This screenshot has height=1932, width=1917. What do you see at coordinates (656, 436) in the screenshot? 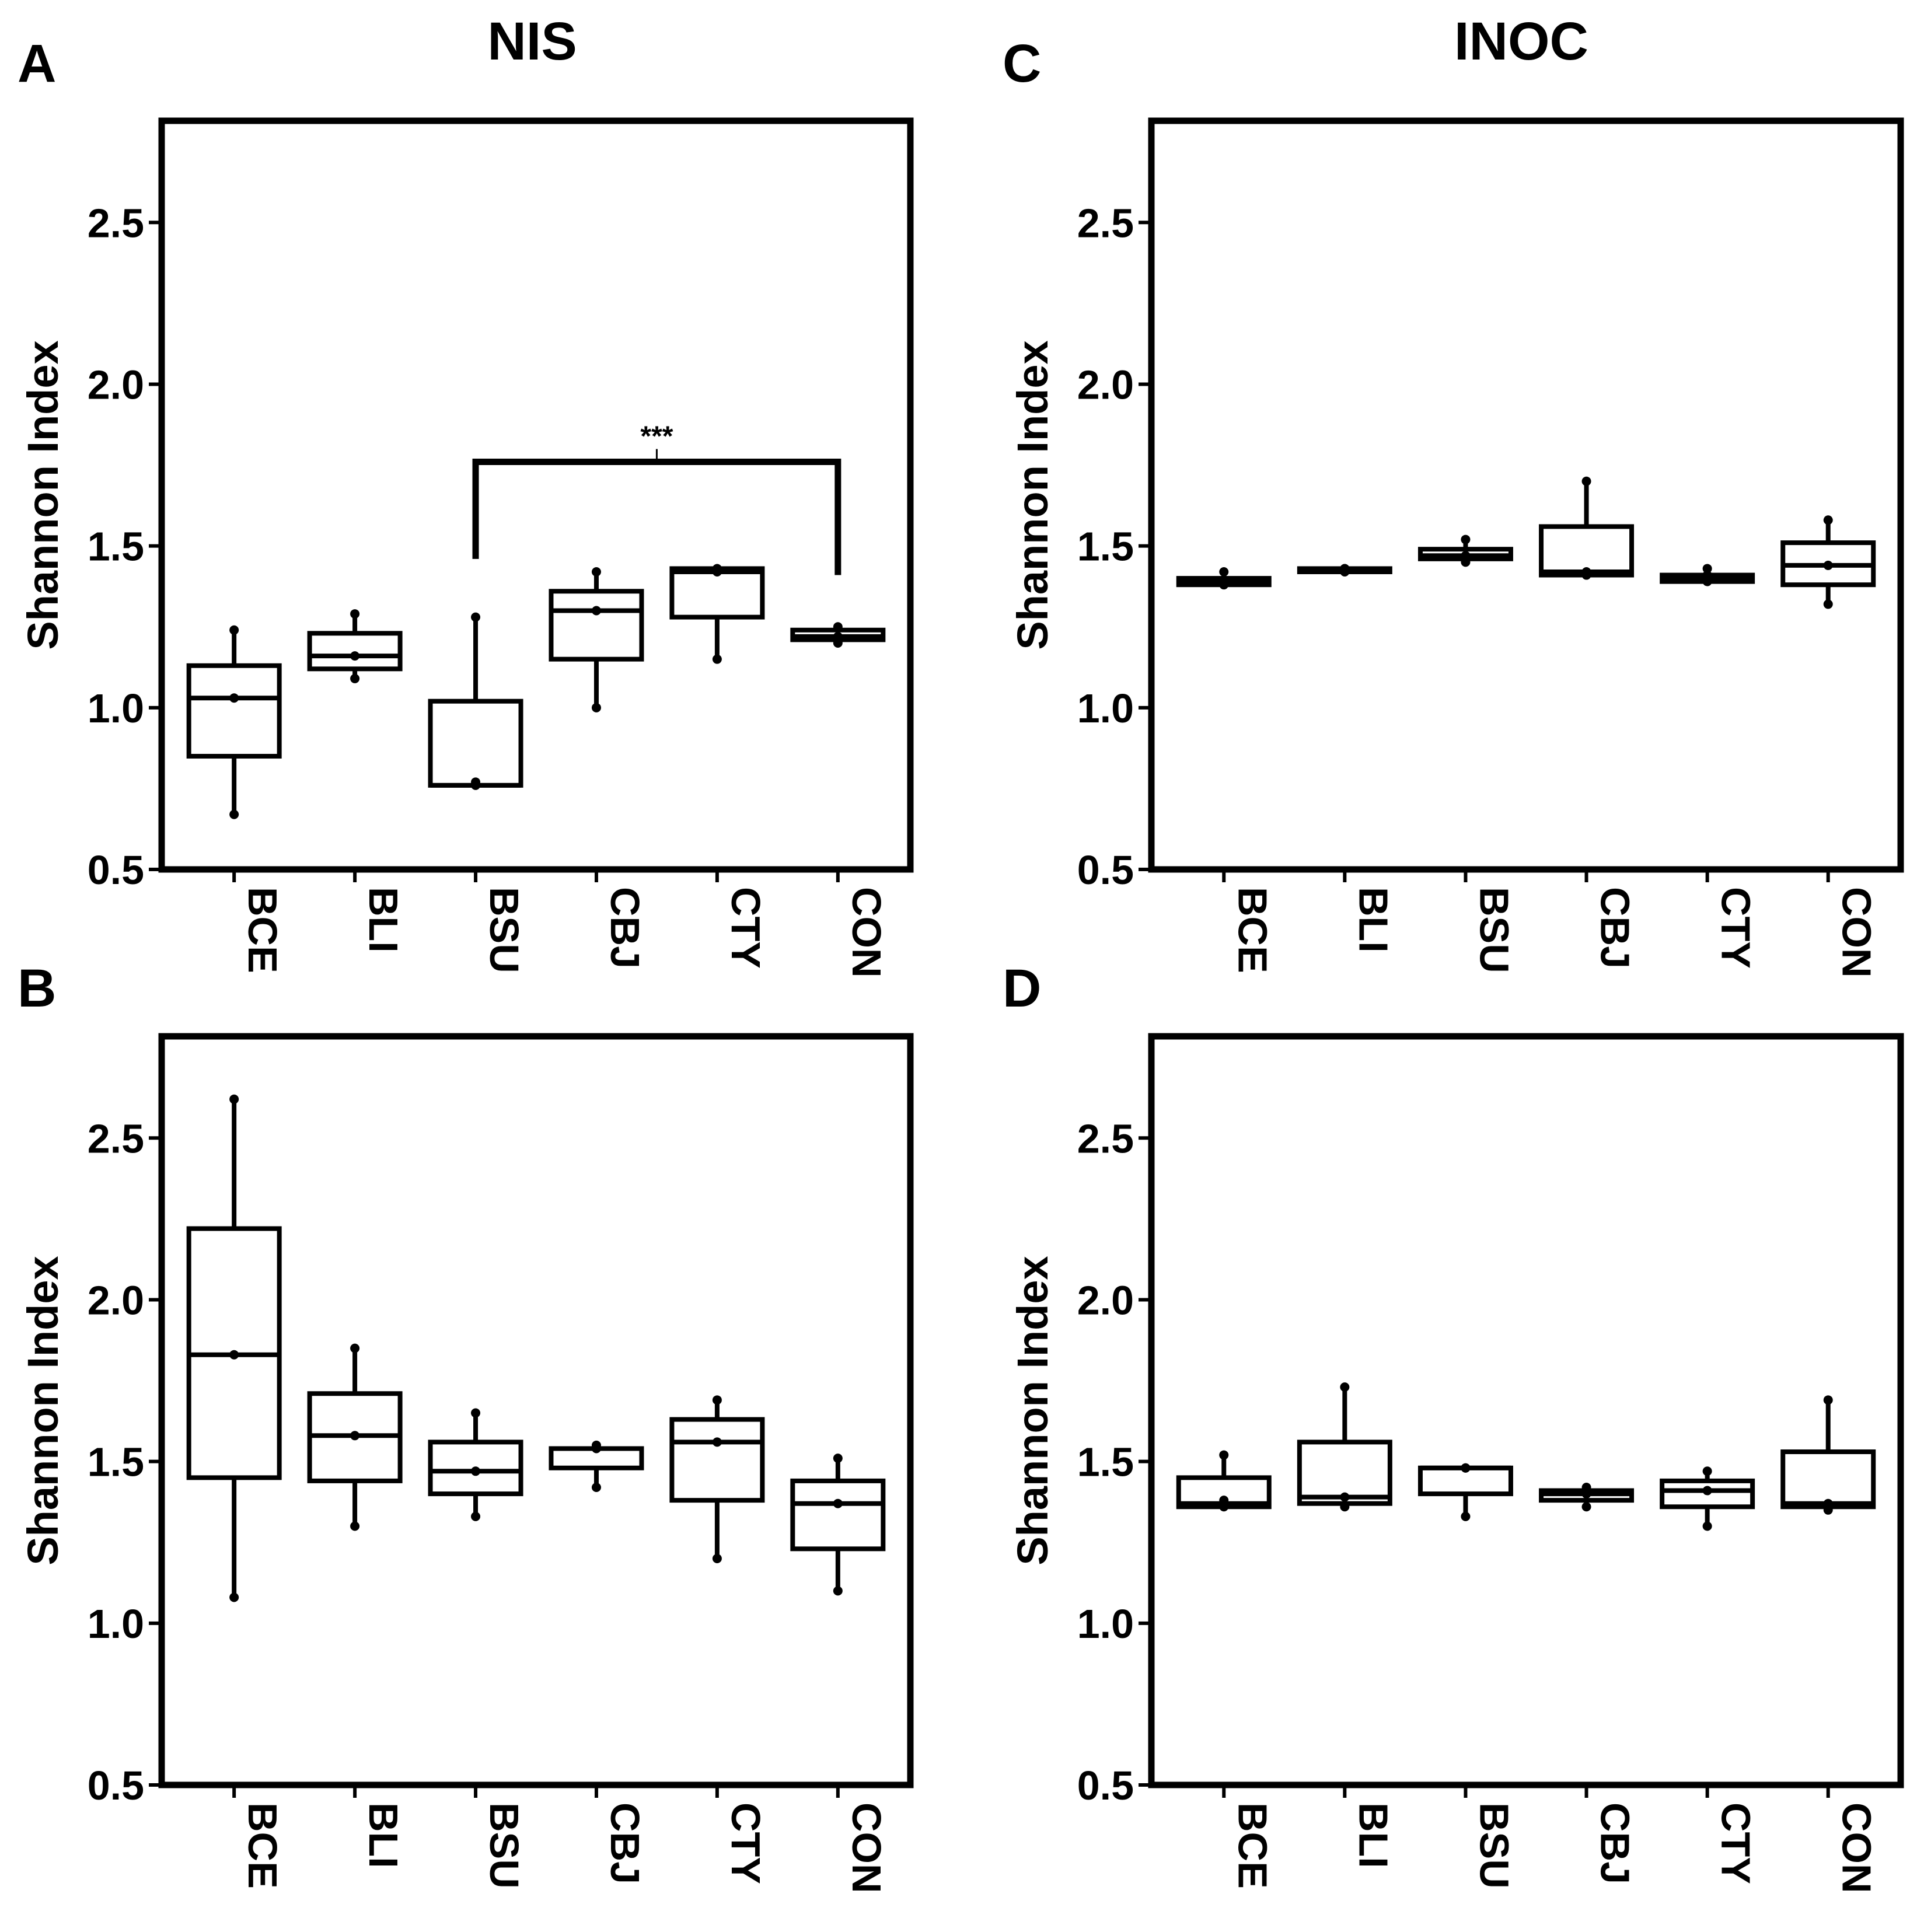
I see `significance-label: ***` at bounding box center [656, 436].